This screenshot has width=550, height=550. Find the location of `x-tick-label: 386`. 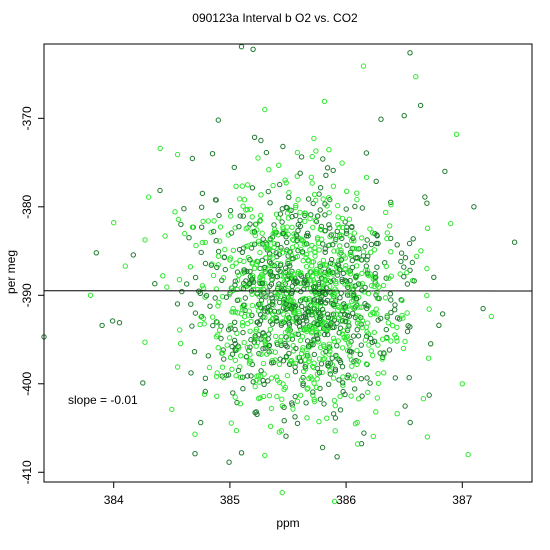

x-tick-label: 386 is located at coordinates (346, 500).